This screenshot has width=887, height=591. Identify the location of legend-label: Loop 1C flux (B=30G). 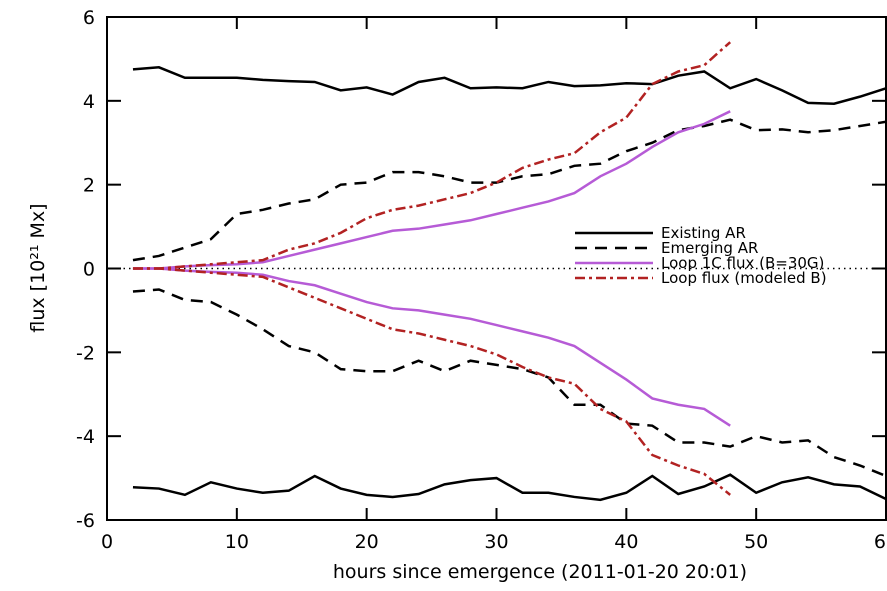
(742, 263).